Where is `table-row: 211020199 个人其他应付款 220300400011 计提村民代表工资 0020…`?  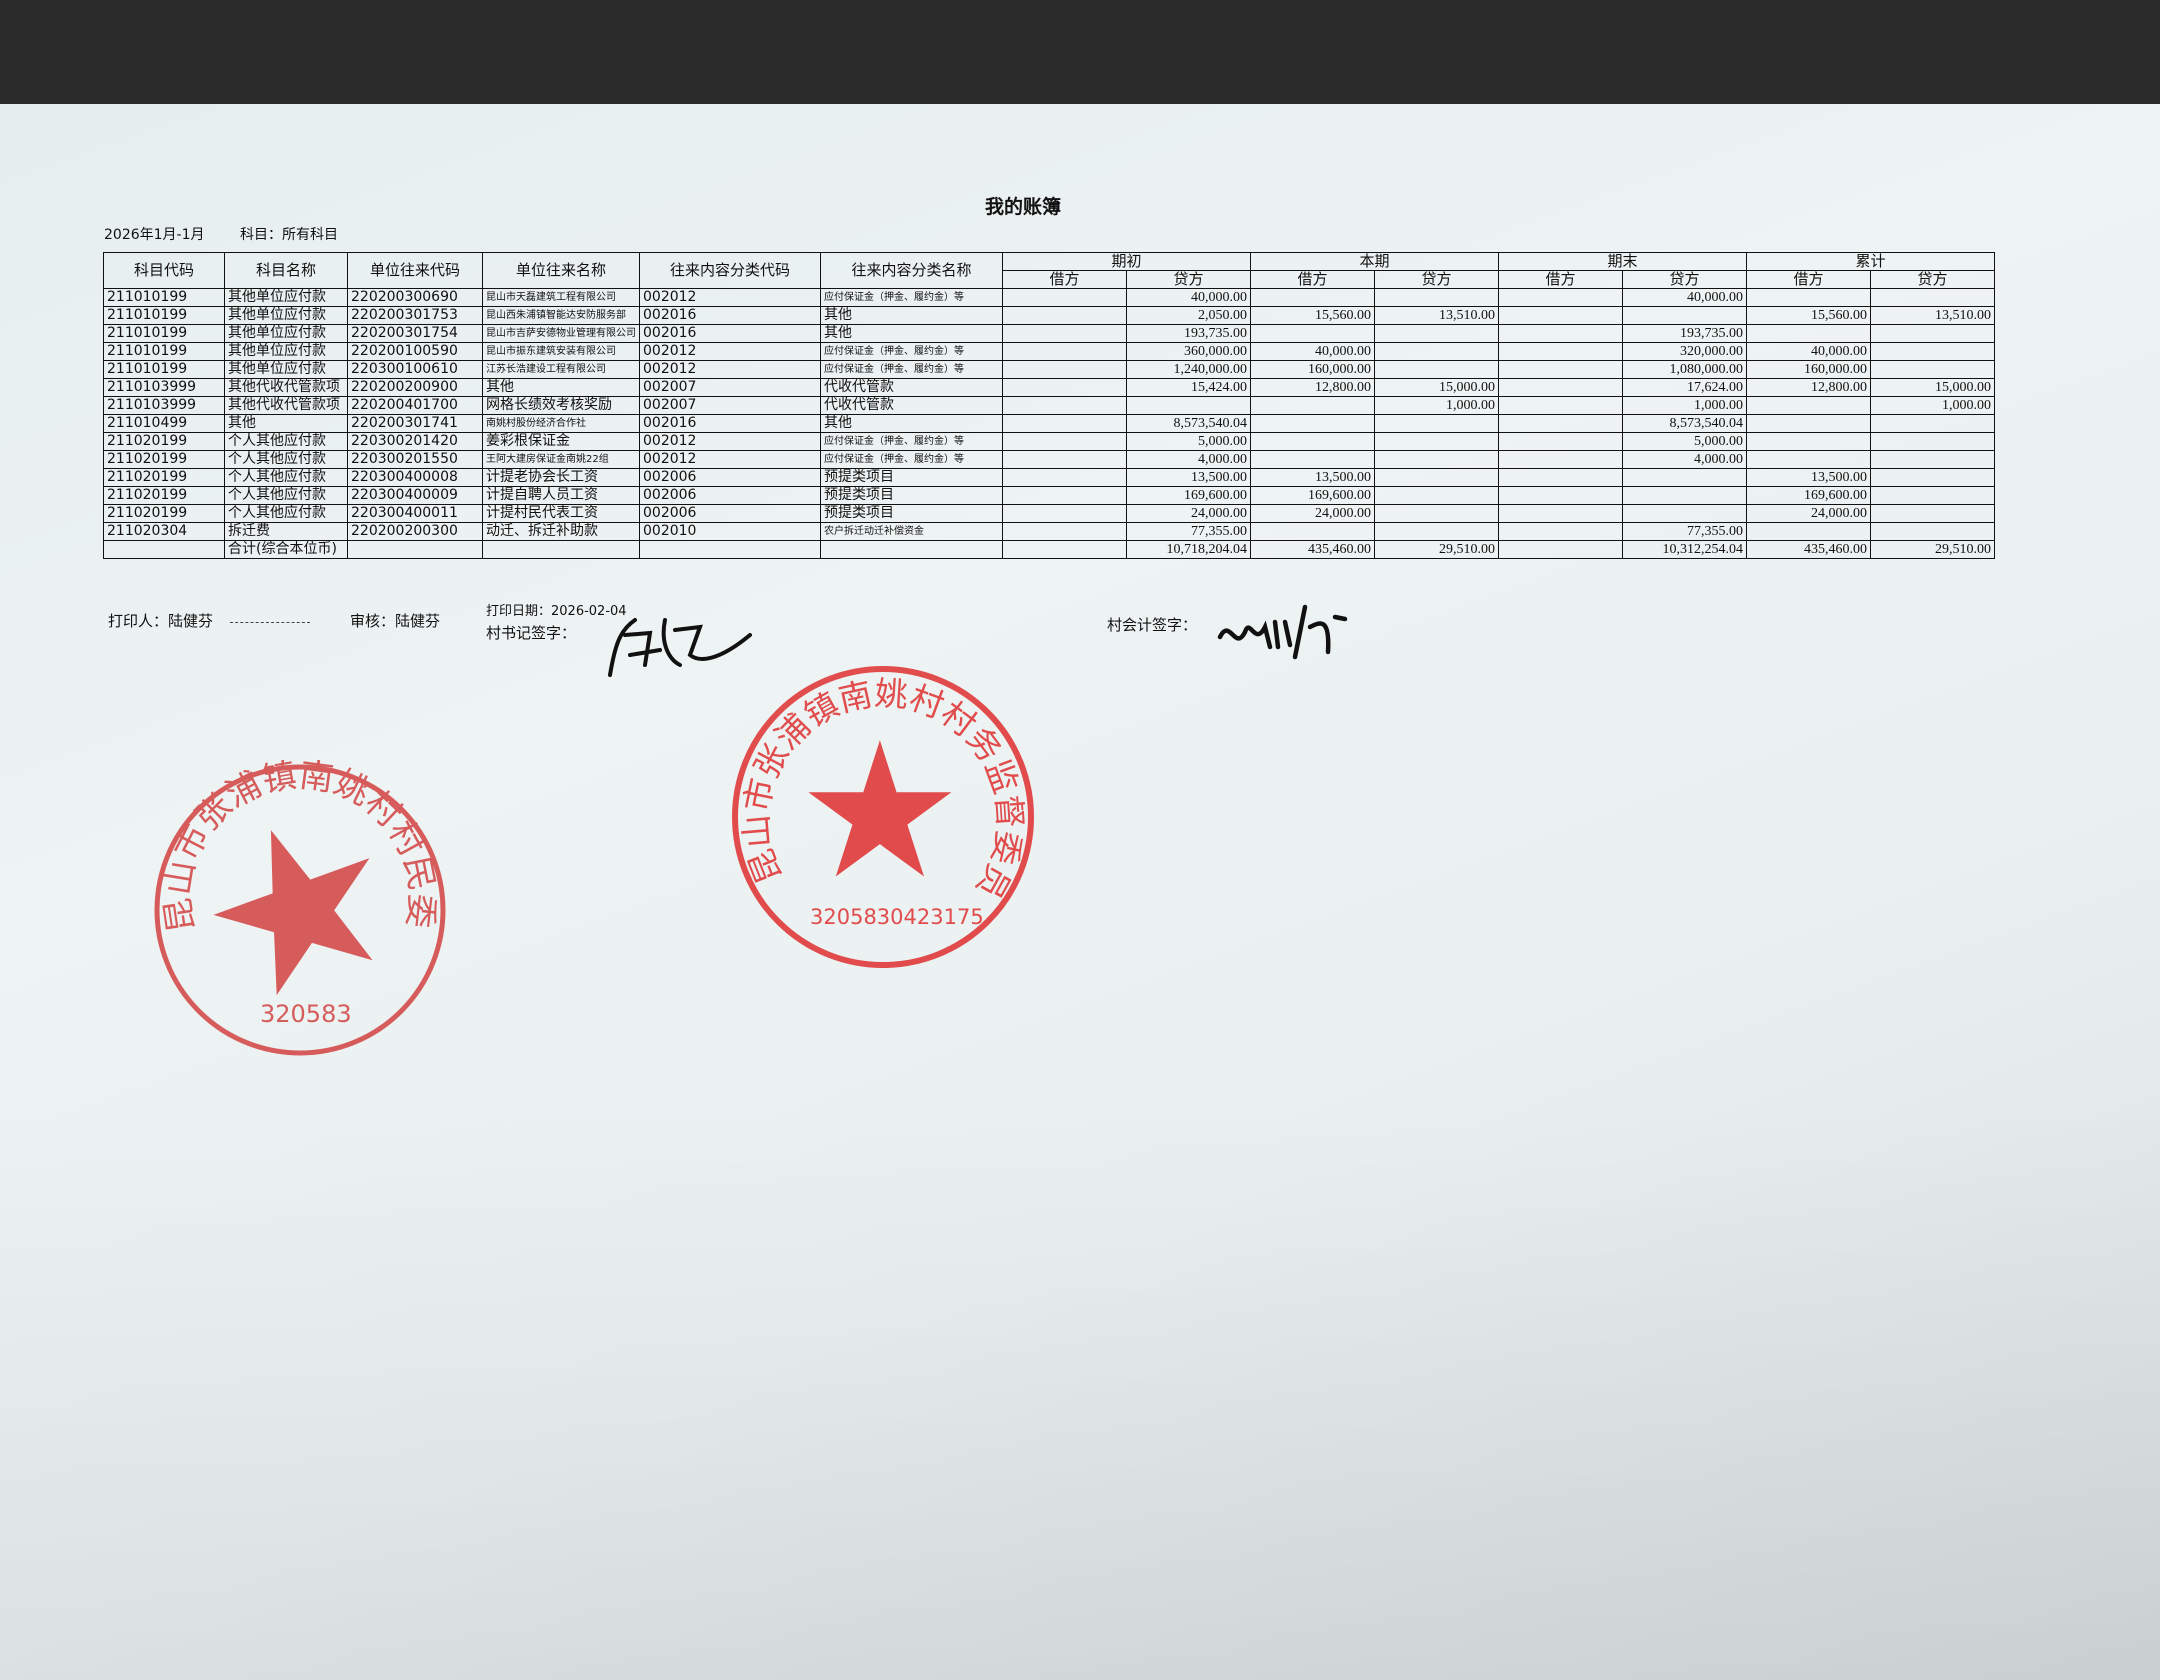
table-row: 211020199 个人其他应付款 220300400011 计提村民代表工资 0020… is located at coordinates (1049, 513).